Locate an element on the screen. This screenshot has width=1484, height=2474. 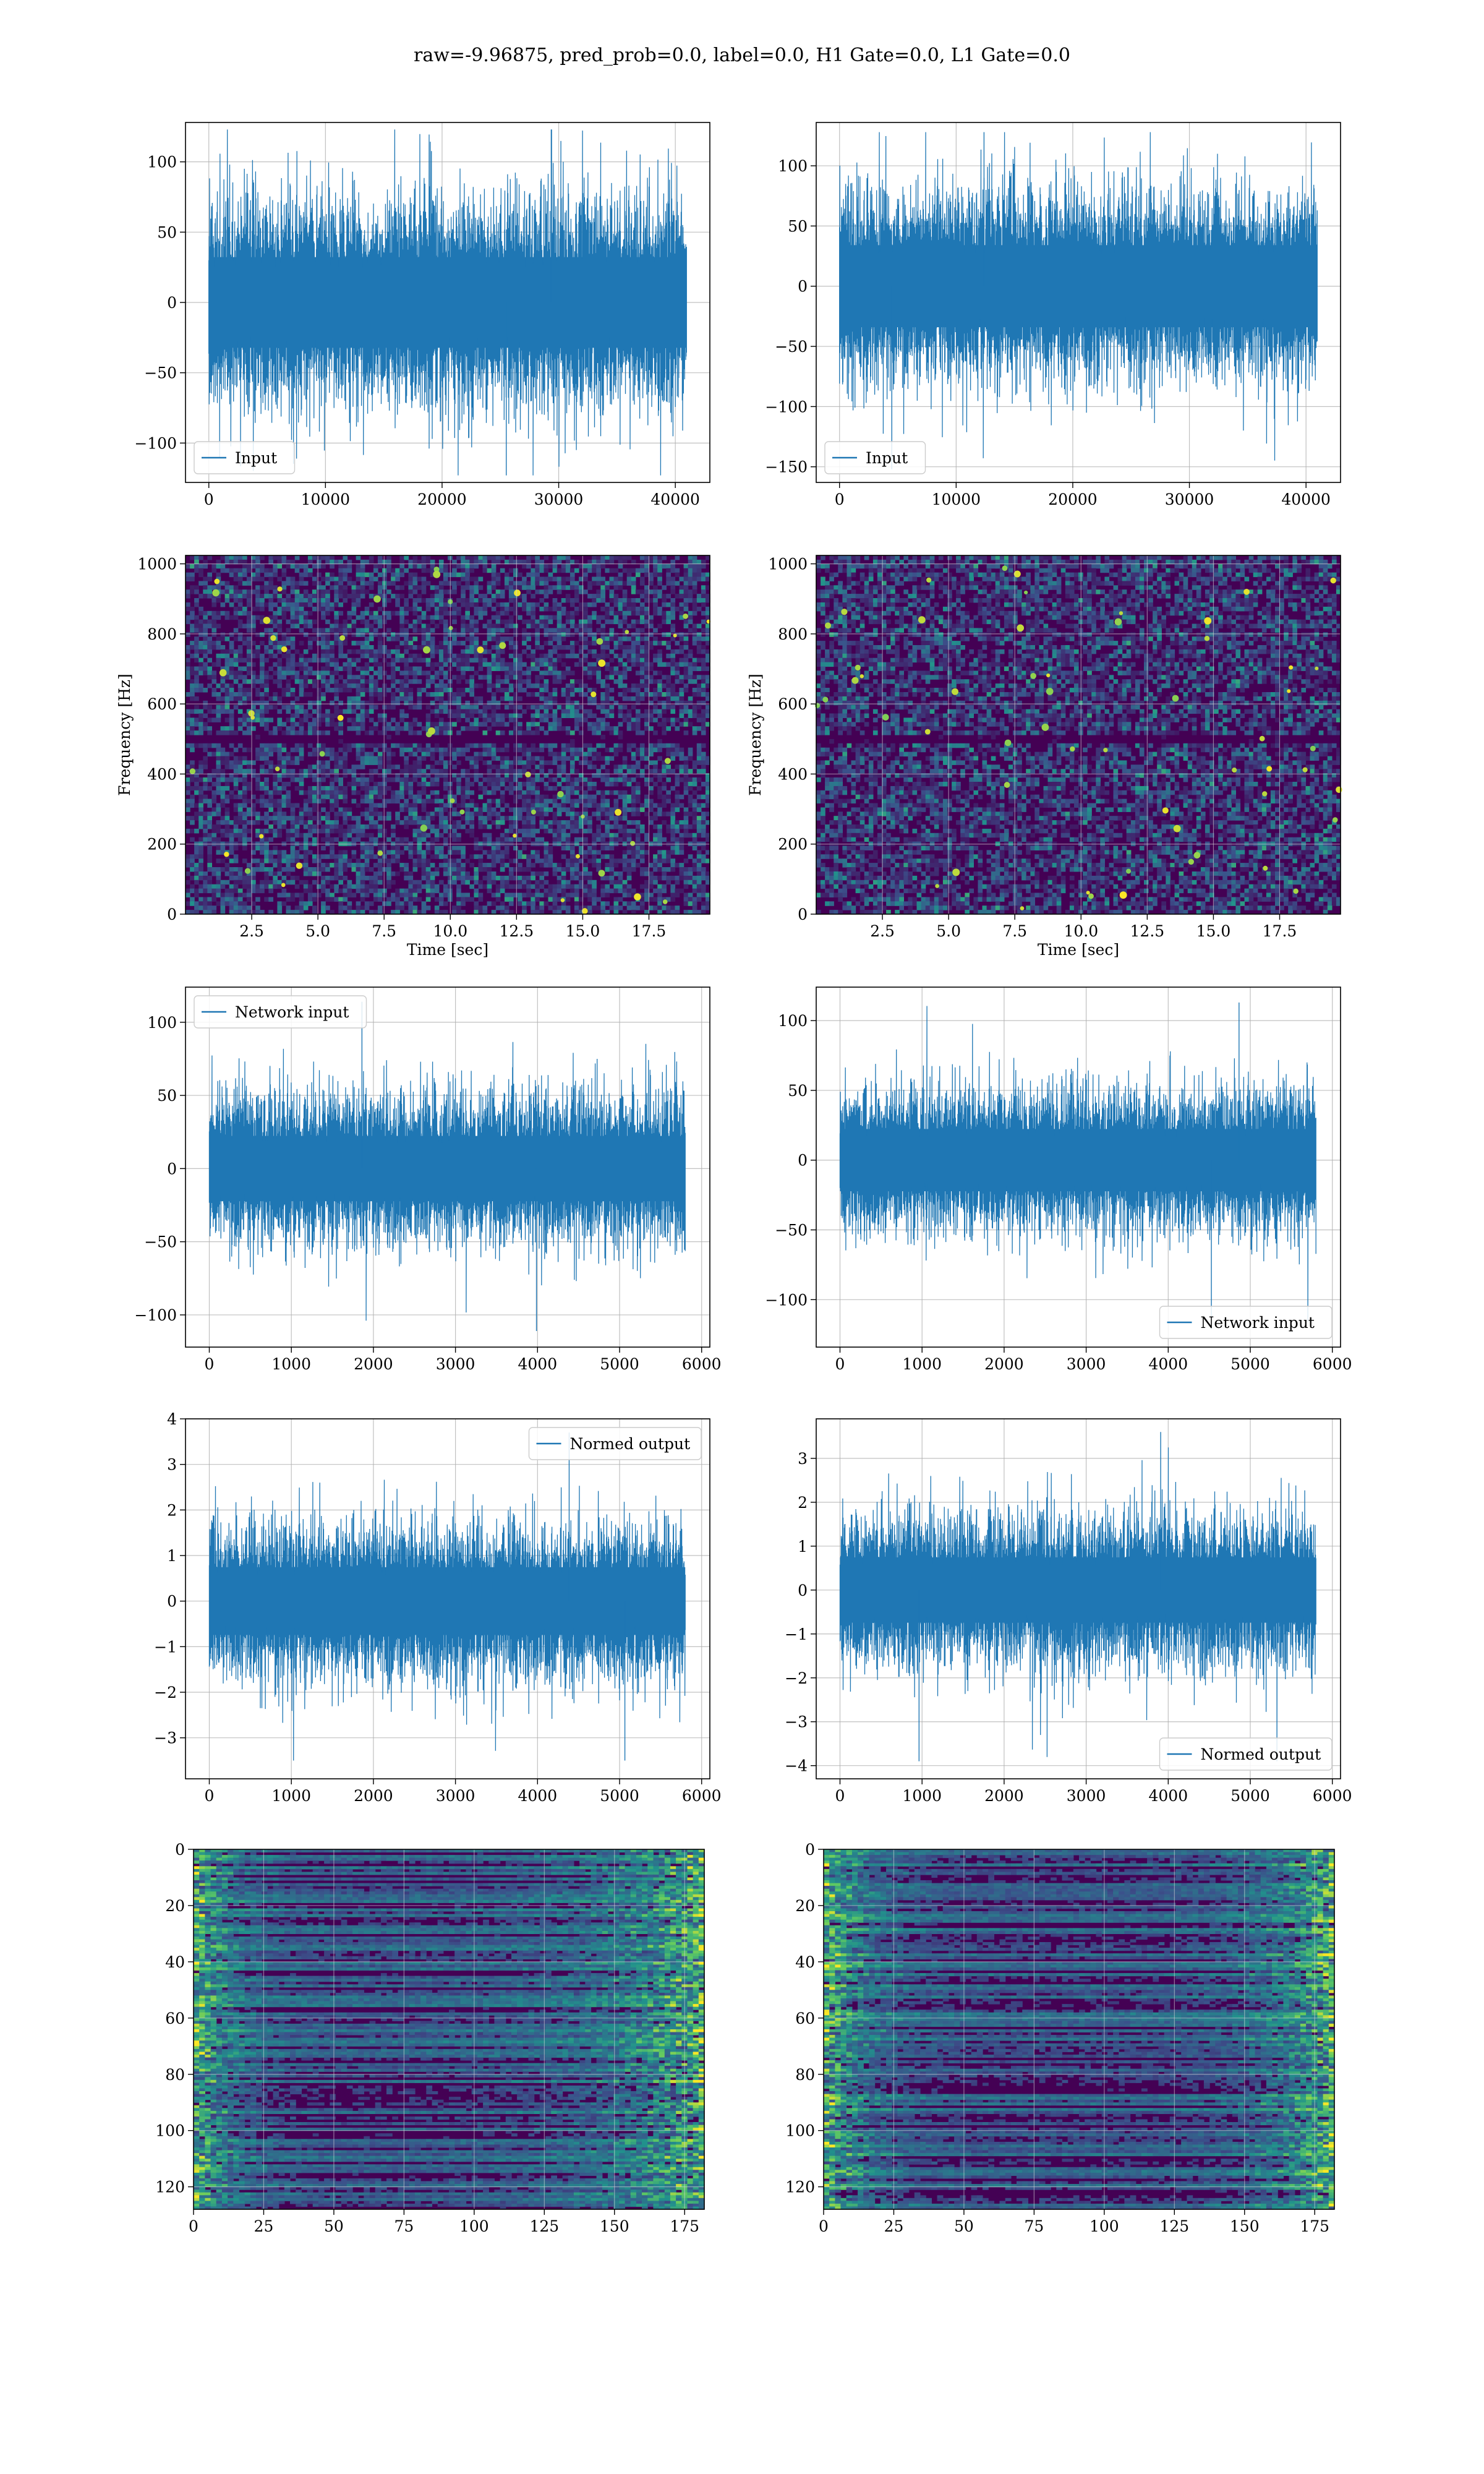
x-tick-label: 3000 is located at coordinates (455, 1796).